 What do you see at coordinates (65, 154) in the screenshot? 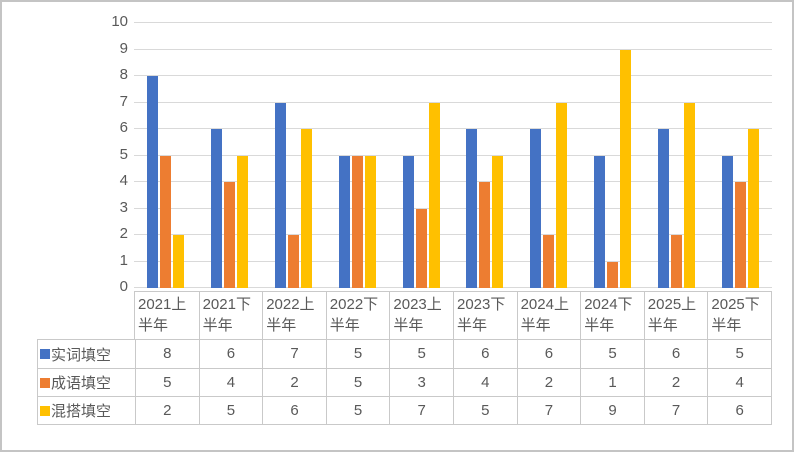
I see `y-axis: 0 1 2 3 4 5 6 7 8 9 10` at bounding box center [65, 154].